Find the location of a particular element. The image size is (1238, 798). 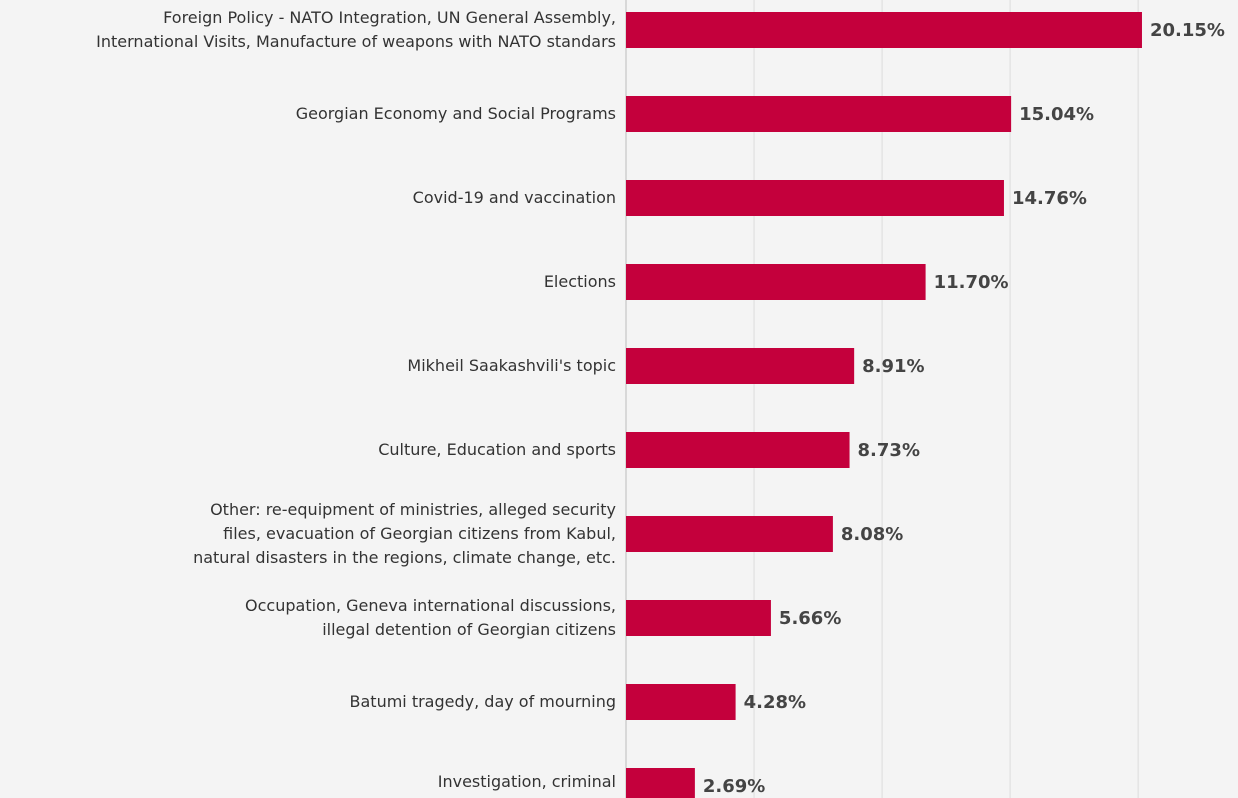

value-label: 8.91% is located at coordinates (893, 366).